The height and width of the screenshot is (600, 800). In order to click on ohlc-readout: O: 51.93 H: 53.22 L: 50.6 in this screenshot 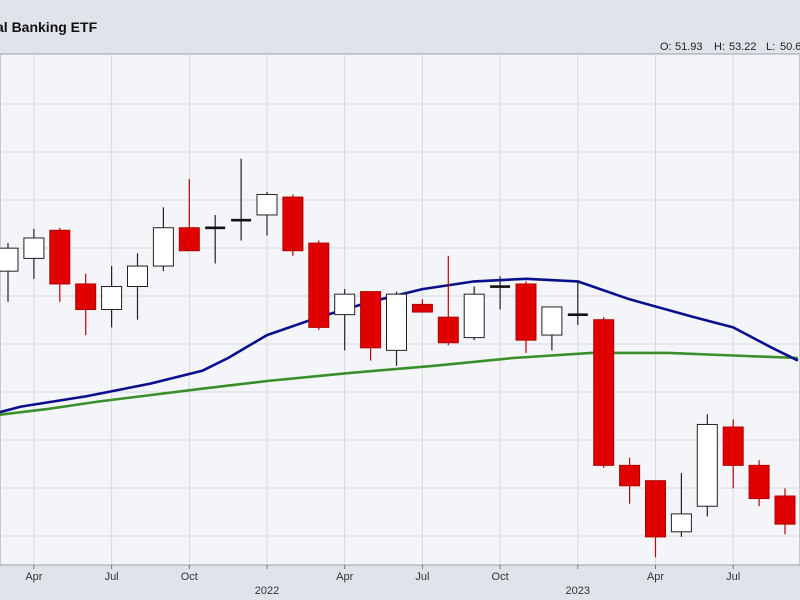, I will do `click(730, 47)`.